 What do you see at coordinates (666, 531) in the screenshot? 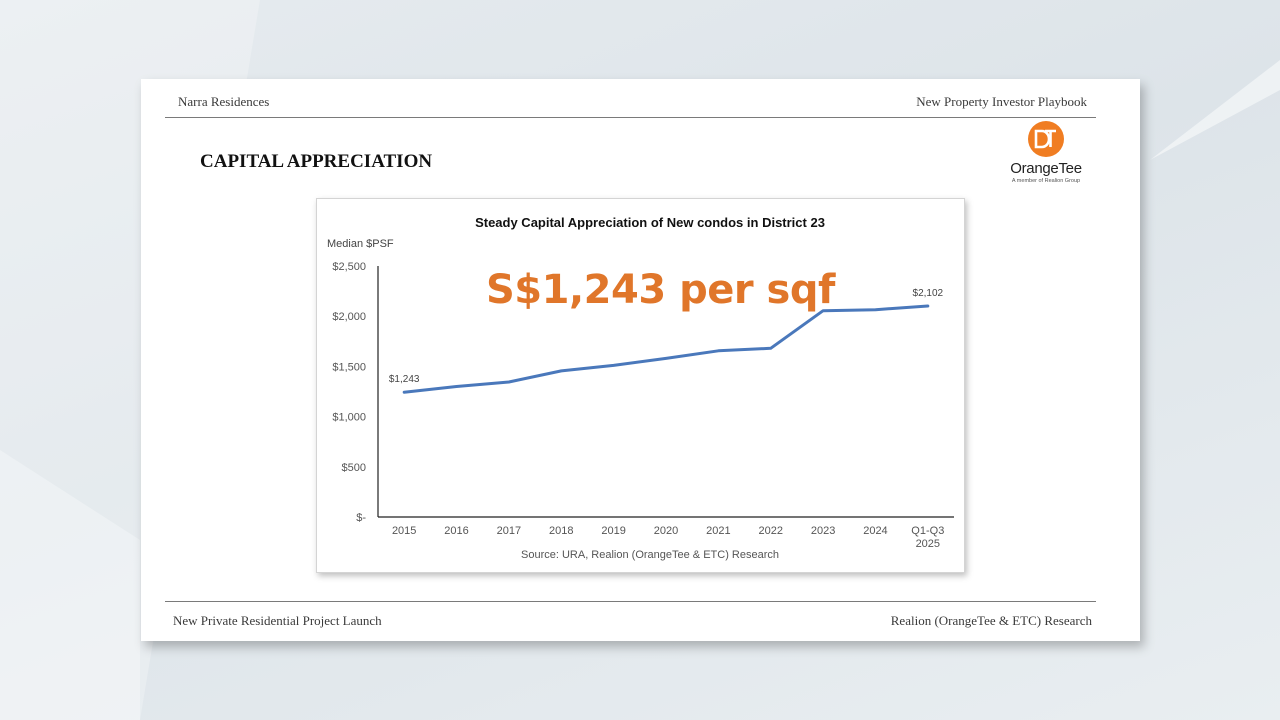
I see `x-tick-label: 2020` at bounding box center [666, 531].